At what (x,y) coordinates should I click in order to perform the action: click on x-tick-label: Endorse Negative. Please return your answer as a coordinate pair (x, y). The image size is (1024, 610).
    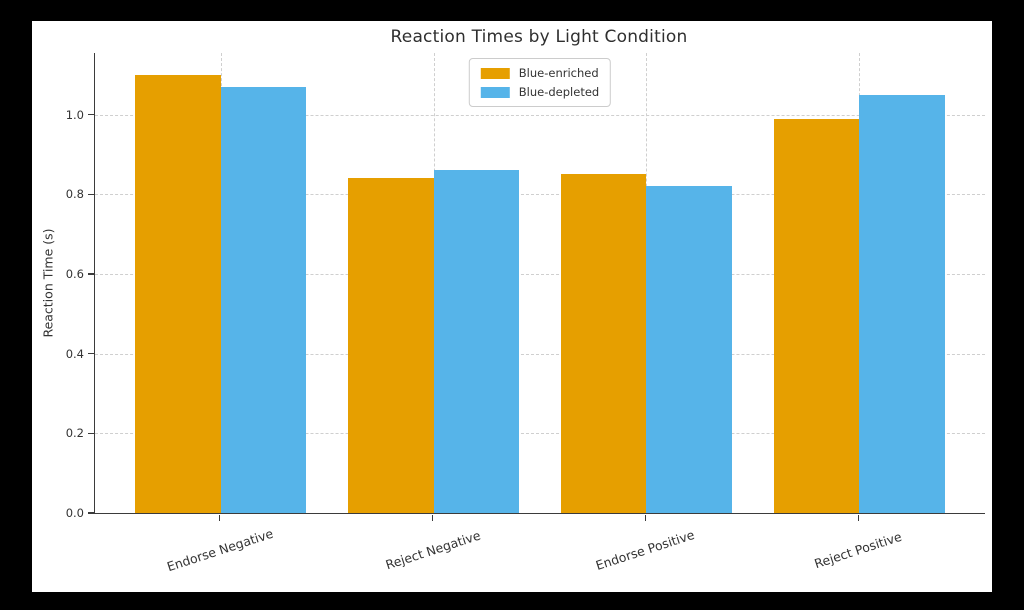
    Looking at the image, I should click on (219, 550).